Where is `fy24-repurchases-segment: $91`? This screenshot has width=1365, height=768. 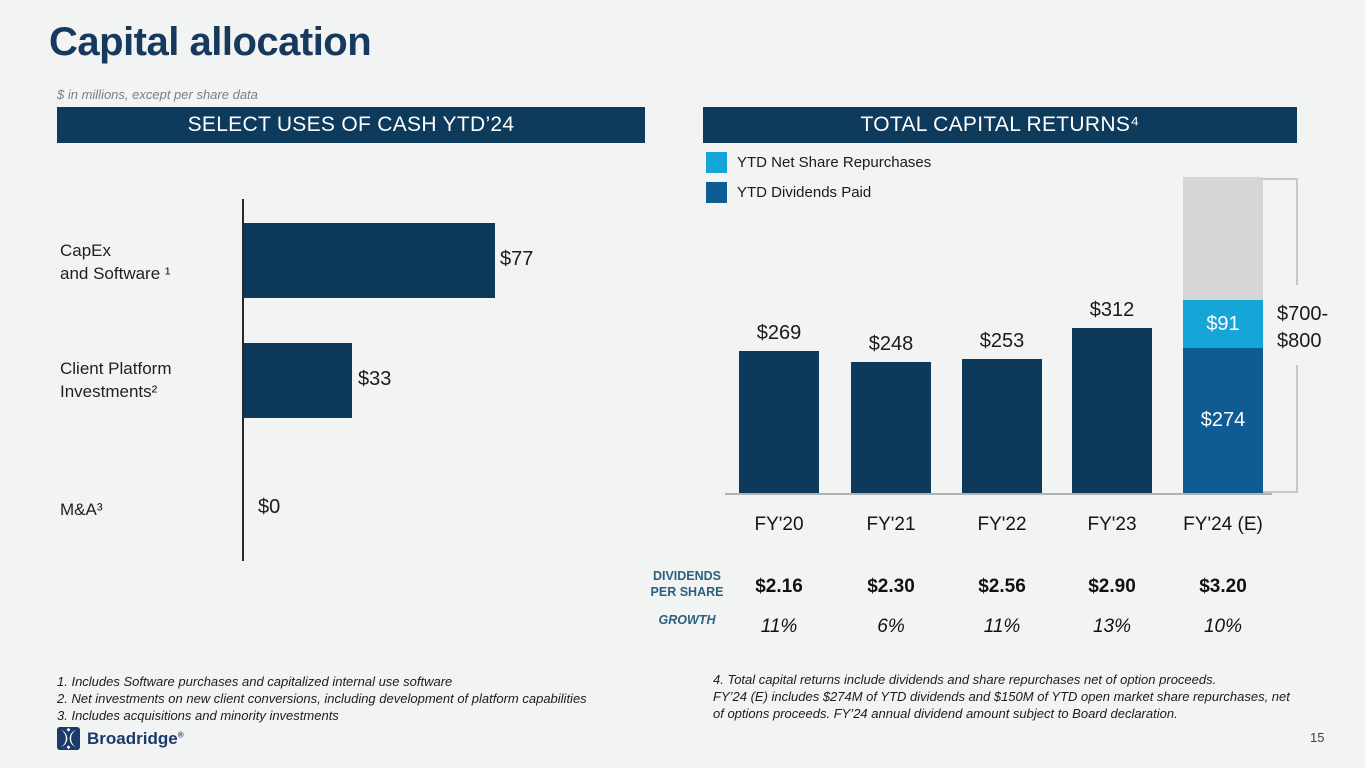
fy24-repurchases-segment: $91 is located at coordinates (1223, 324).